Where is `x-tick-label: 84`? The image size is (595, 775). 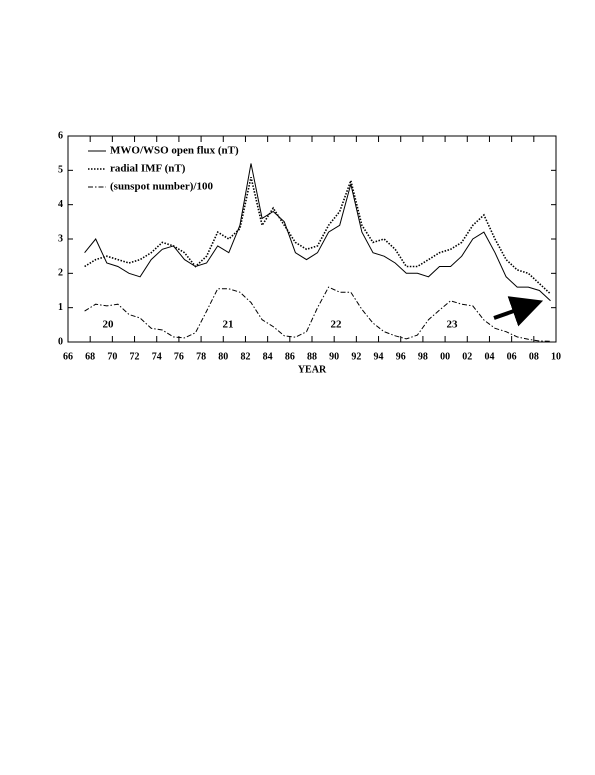
x-tick-label: 84 is located at coordinates (268, 356).